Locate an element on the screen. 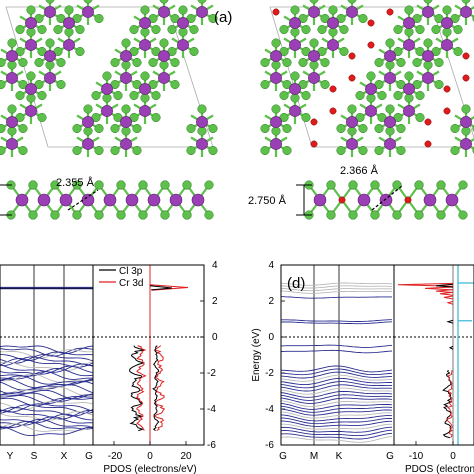  bond-indicator-a is located at coordinates (83, 200).